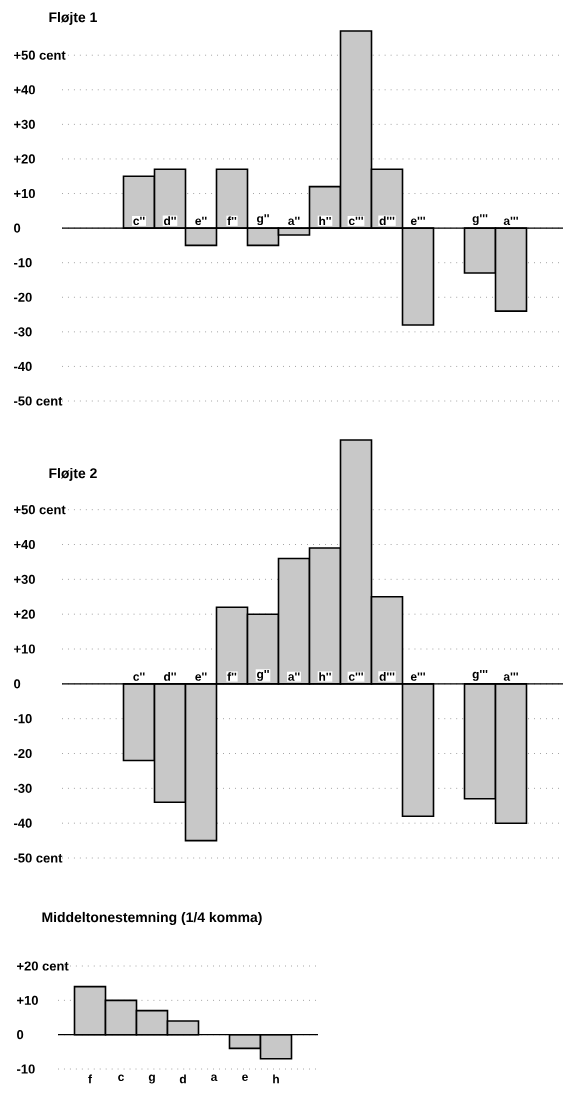  I want to click on x-tick-label: d, so click(182, 1079).